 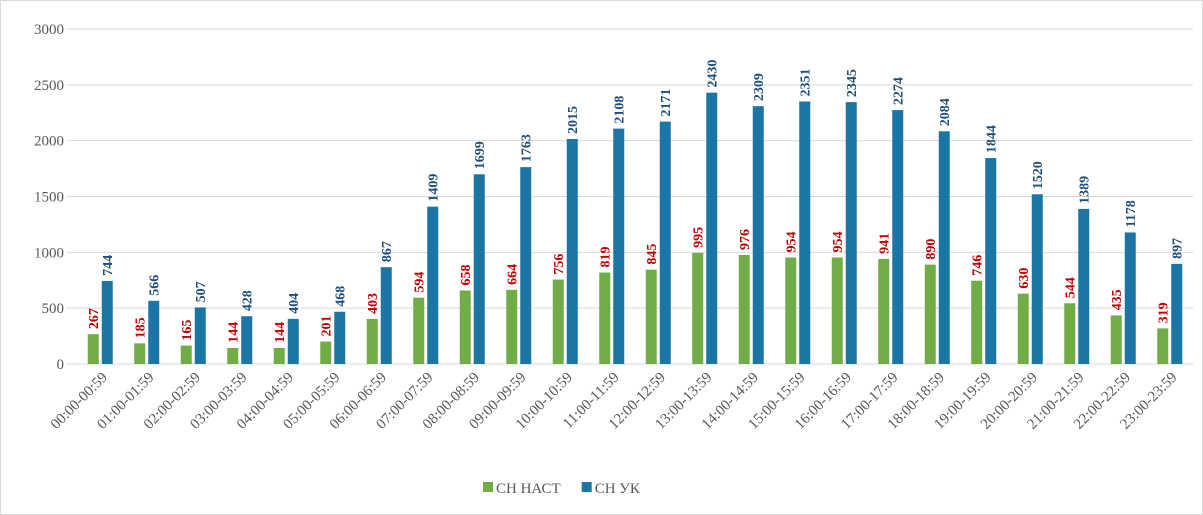 What do you see at coordinates (141, 327) in the screenshot?
I see `data-label: 185` at bounding box center [141, 327].